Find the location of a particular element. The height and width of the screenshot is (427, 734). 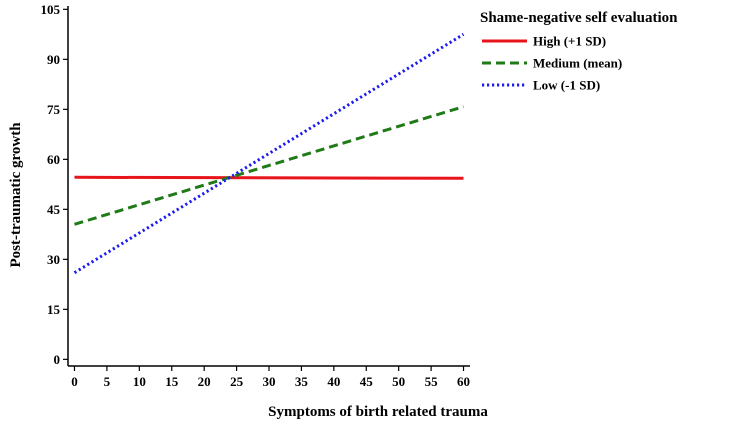

y-axis-title: Post-traumatic growth is located at coordinates (16, 195).